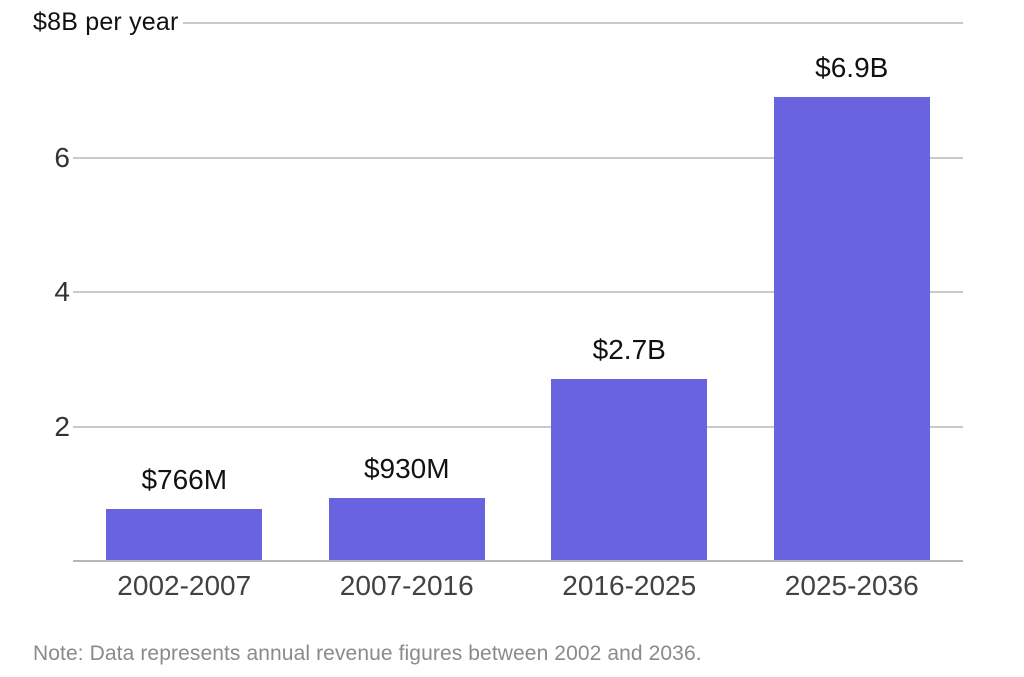 The image size is (1024, 677). I want to click on bar-2025-2036, so click(851, 328).